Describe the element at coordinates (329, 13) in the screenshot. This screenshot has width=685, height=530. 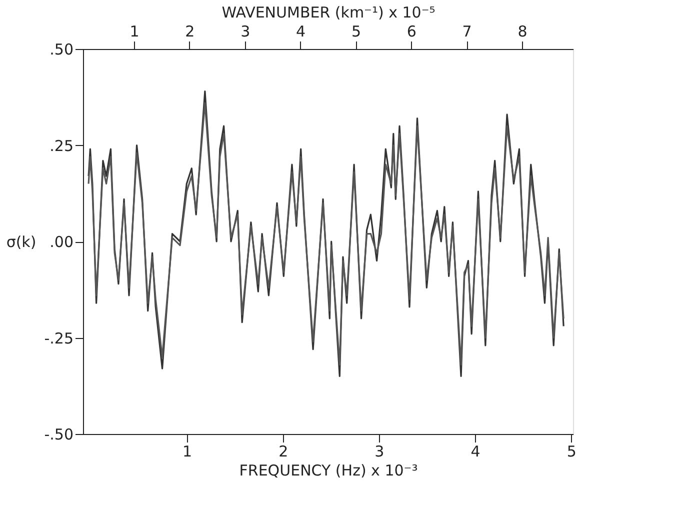
I see `x-axis-title: WAVENUMBER (km⁻¹) x 10⁻⁵` at that location.